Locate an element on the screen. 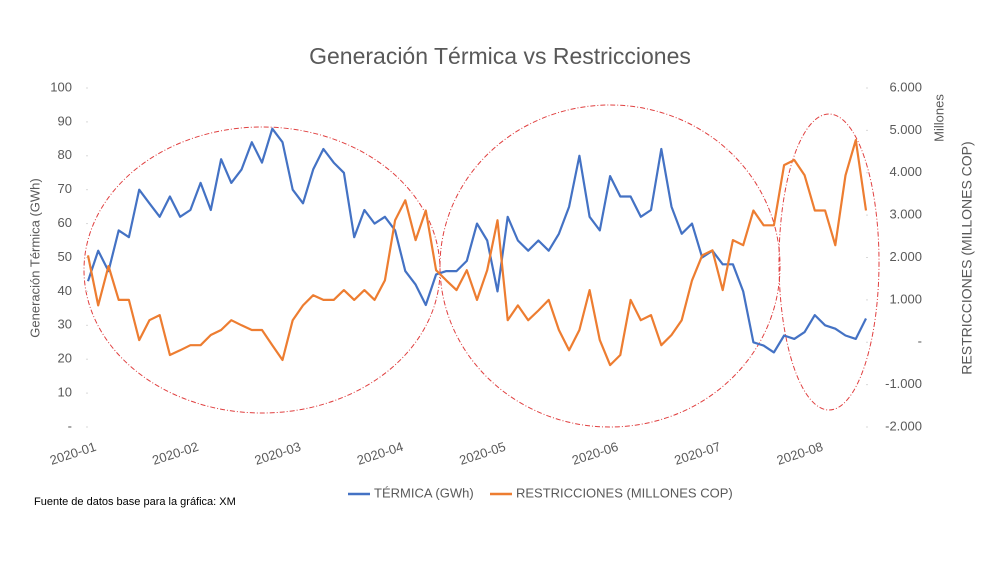 This screenshot has height=567, width=1000. y-tick-label: 50 is located at coordinates (65, 256).